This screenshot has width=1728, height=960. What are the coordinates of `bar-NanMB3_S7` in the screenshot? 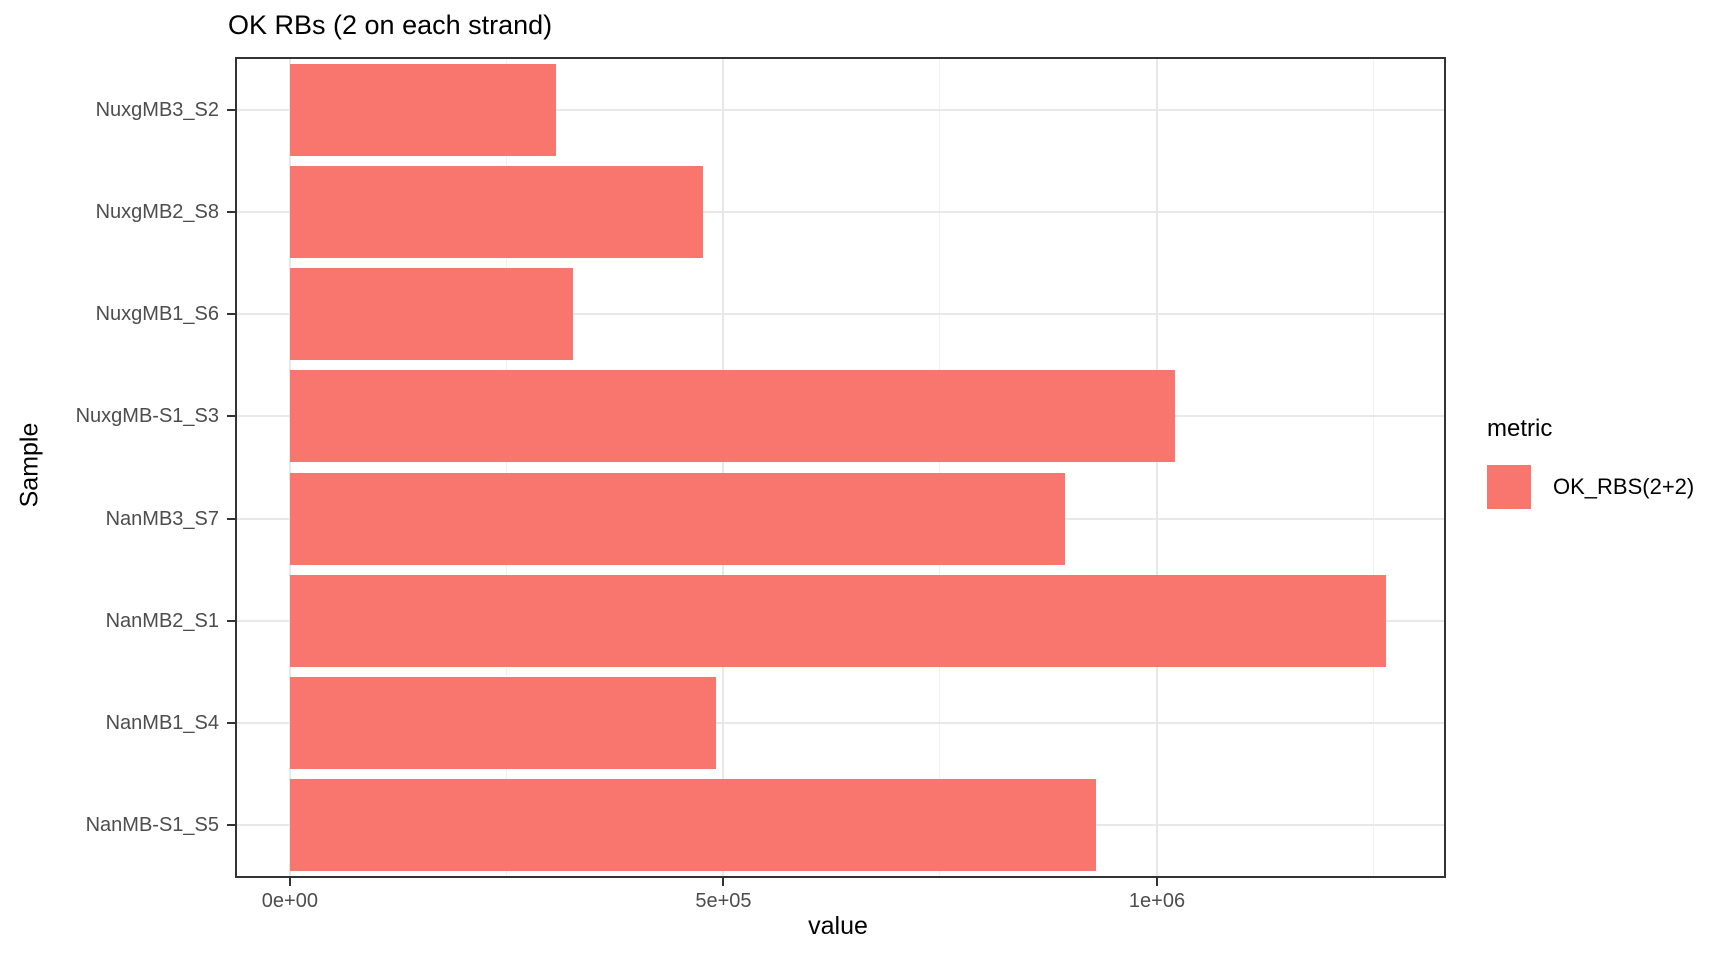 It's located at (677, 518).